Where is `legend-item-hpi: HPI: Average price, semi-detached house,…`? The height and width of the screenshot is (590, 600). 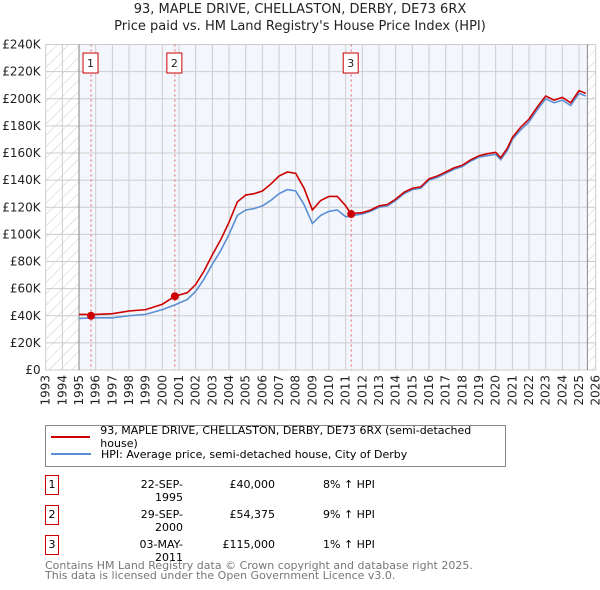 legend-item-hpi: HPI: Average price, semi-detached house,… is located at coordinates (229, 454).